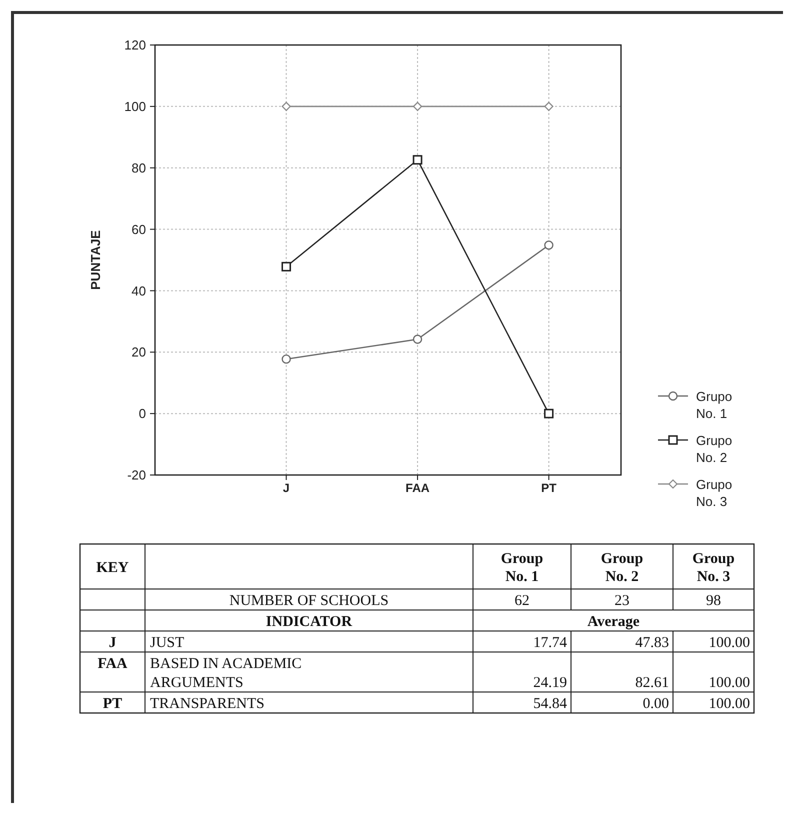 This screenshot has width=791, height=816. Describe the element at coordinates (550, 683) in the screenshot. I see `text: 24.19` at that location.